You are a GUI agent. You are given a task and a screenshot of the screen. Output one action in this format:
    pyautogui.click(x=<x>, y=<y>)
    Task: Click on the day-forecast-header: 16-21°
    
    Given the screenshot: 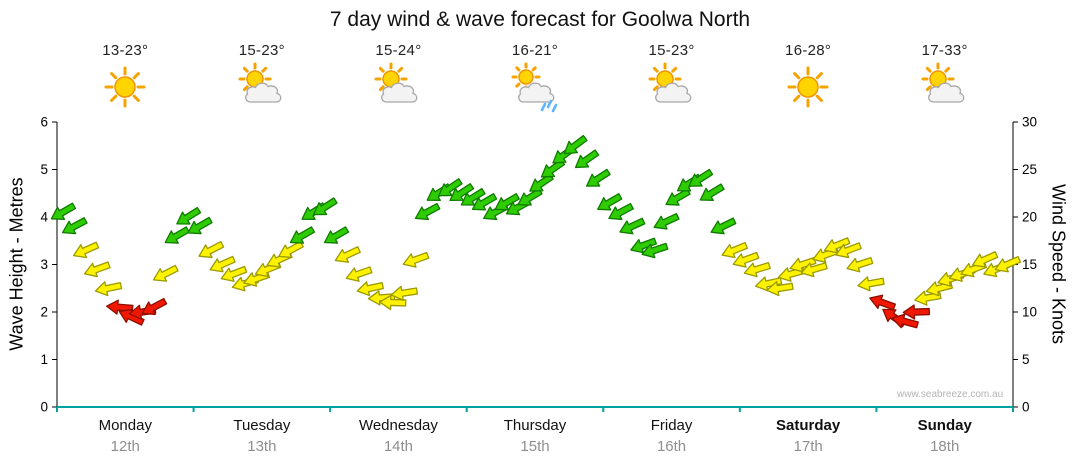 What is the action you would take?
    pyautogui.click(x=535, y=80)
    